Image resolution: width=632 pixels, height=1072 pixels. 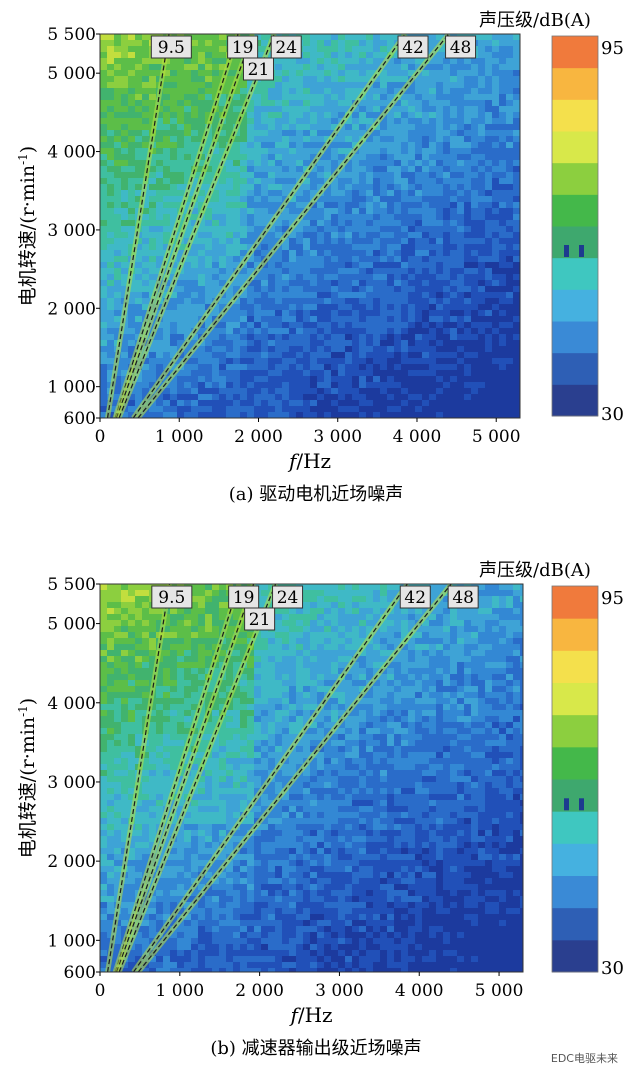 I want to click on x-tick-label: 0, so click(x=100, y=991).